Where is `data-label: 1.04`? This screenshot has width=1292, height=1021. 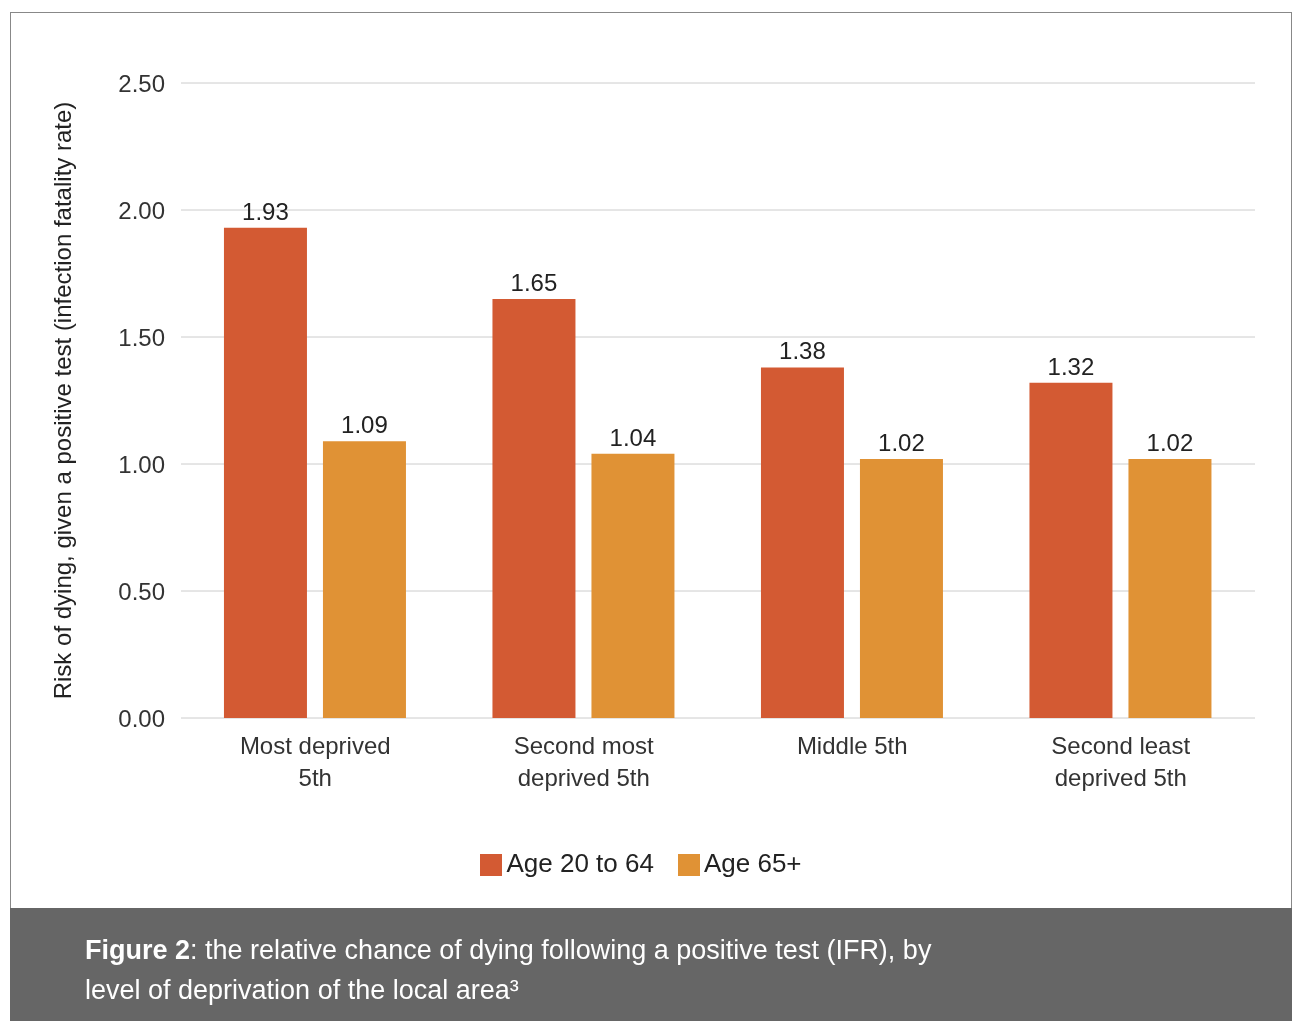
data-label: 1.04 is located at coordinates (633, 437).